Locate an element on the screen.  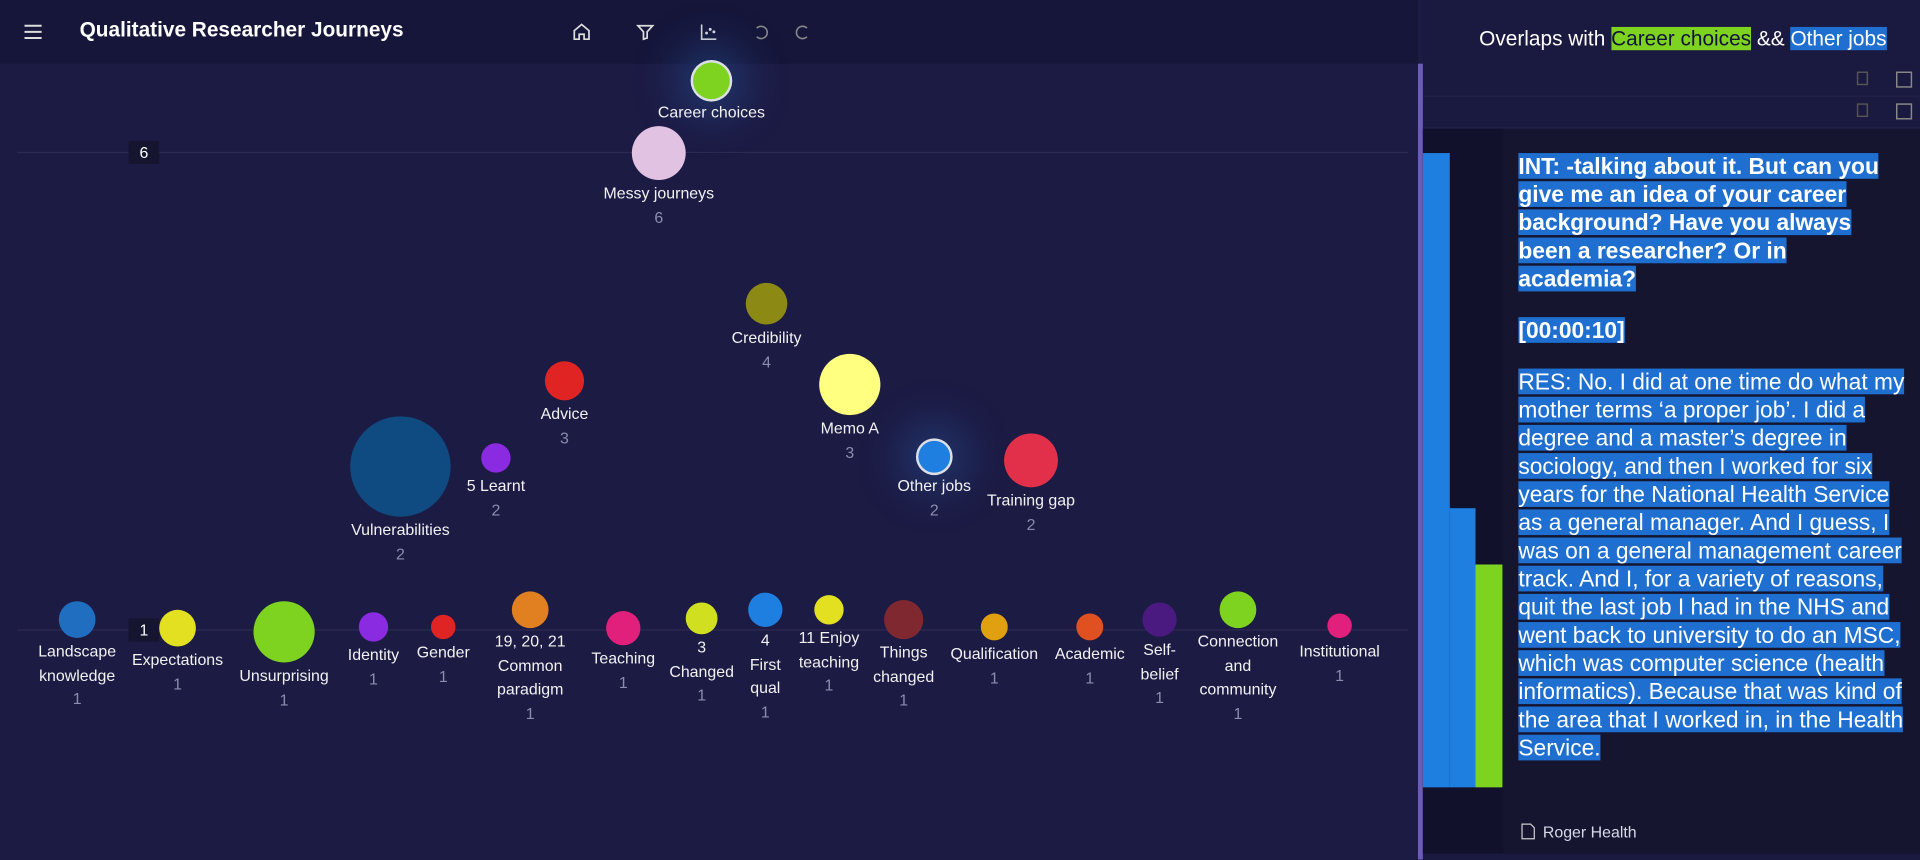
panel-divider is located at coordinates (1420, 461).